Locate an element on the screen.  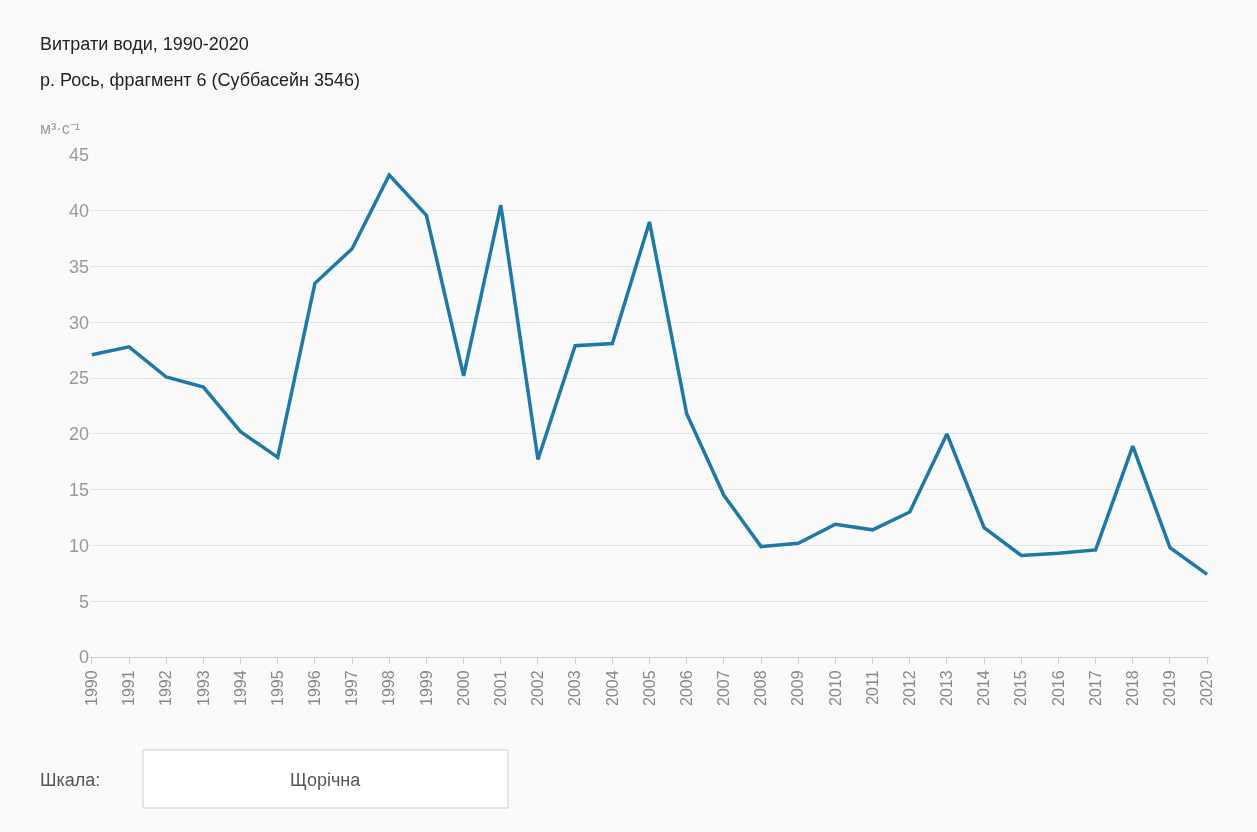
text: Щорічна is located at coordinates (326, 780).